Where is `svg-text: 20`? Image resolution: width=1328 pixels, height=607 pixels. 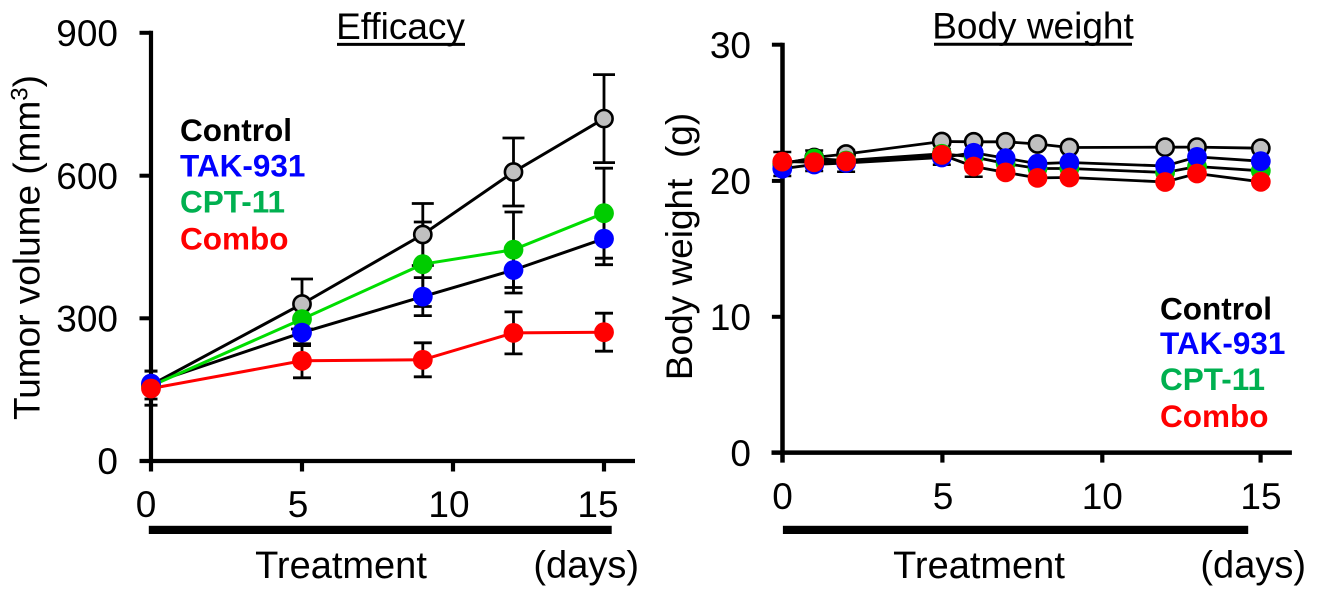
svg-text: 20 is located at coordinates (730, 181).